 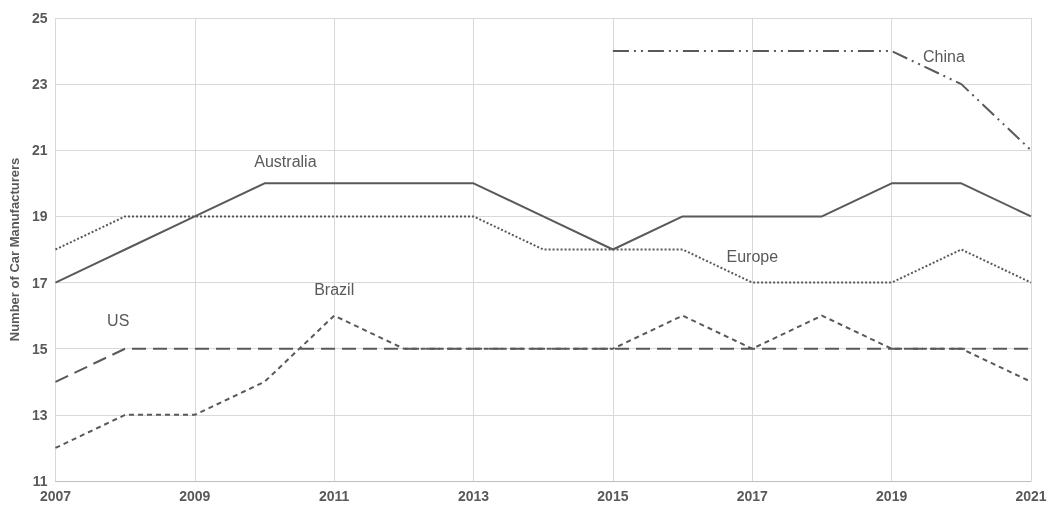 I want to click on y-axis-title: Number of Car Manufacturers, so click(x=14, y=249).